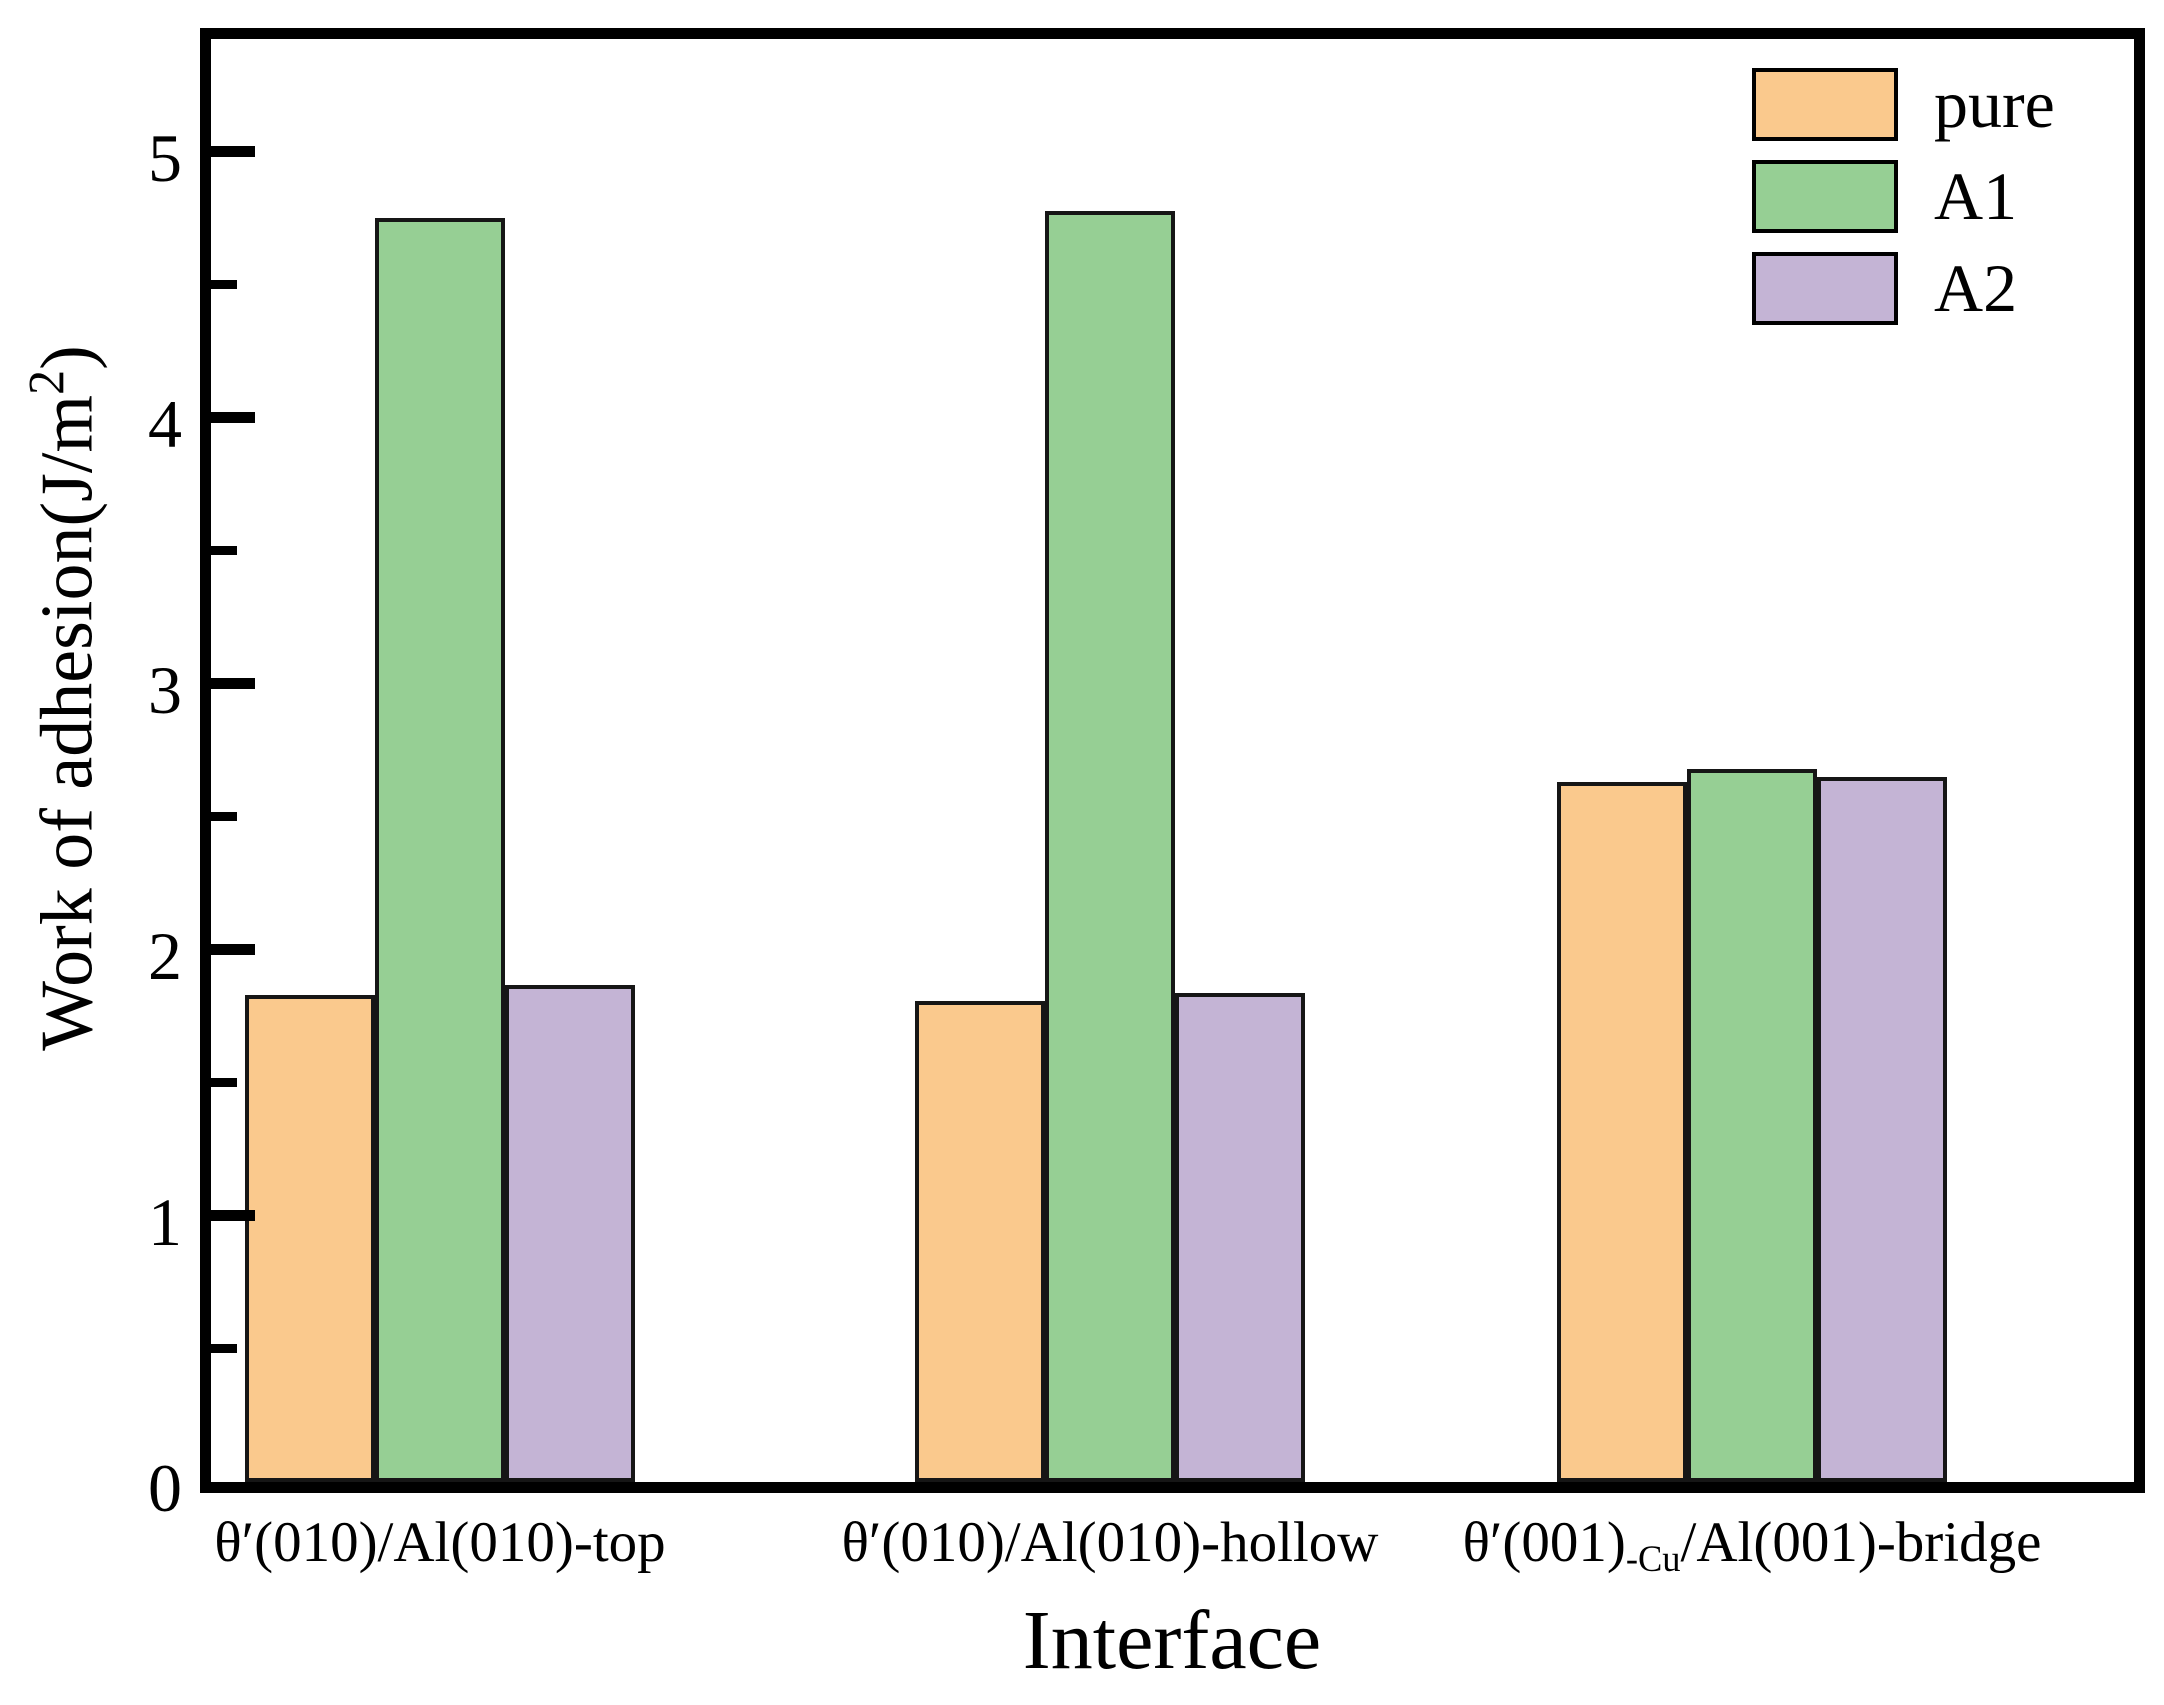 The width and height of the screenshot is (2164, 1705). I want to click on legend: pure A1 A2, so click(1903, 196).